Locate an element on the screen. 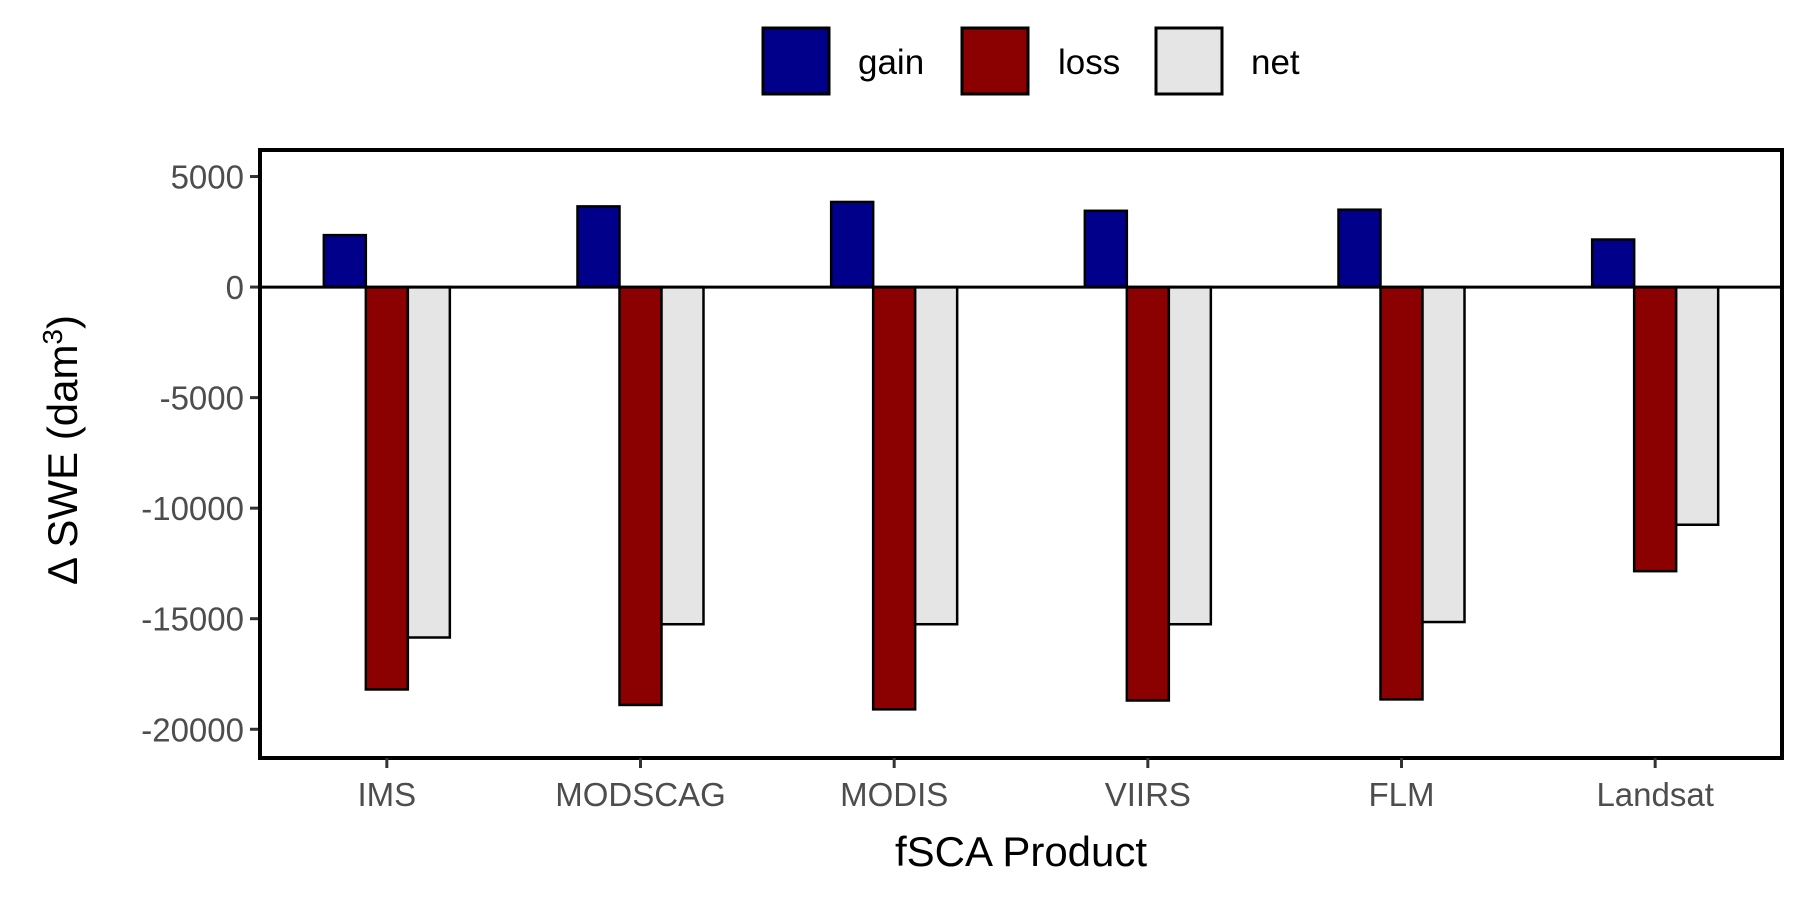 Image resolution: width=1800 pixels, height=900 pixels. y-tick-label: -15000 is located at coordinates (192, 619).